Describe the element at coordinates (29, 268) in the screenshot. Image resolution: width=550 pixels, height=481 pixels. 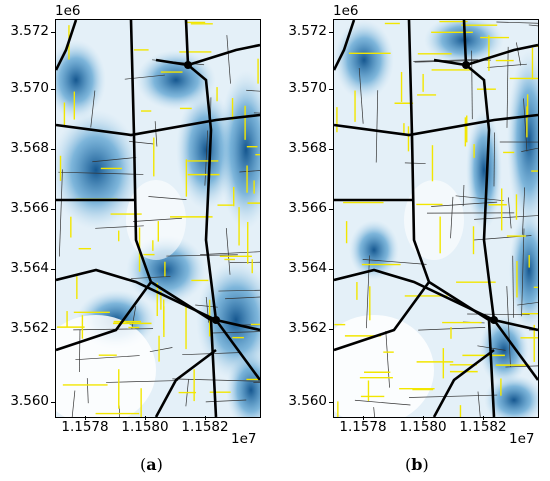
I see `y-tick-label: 3.564` at that location.